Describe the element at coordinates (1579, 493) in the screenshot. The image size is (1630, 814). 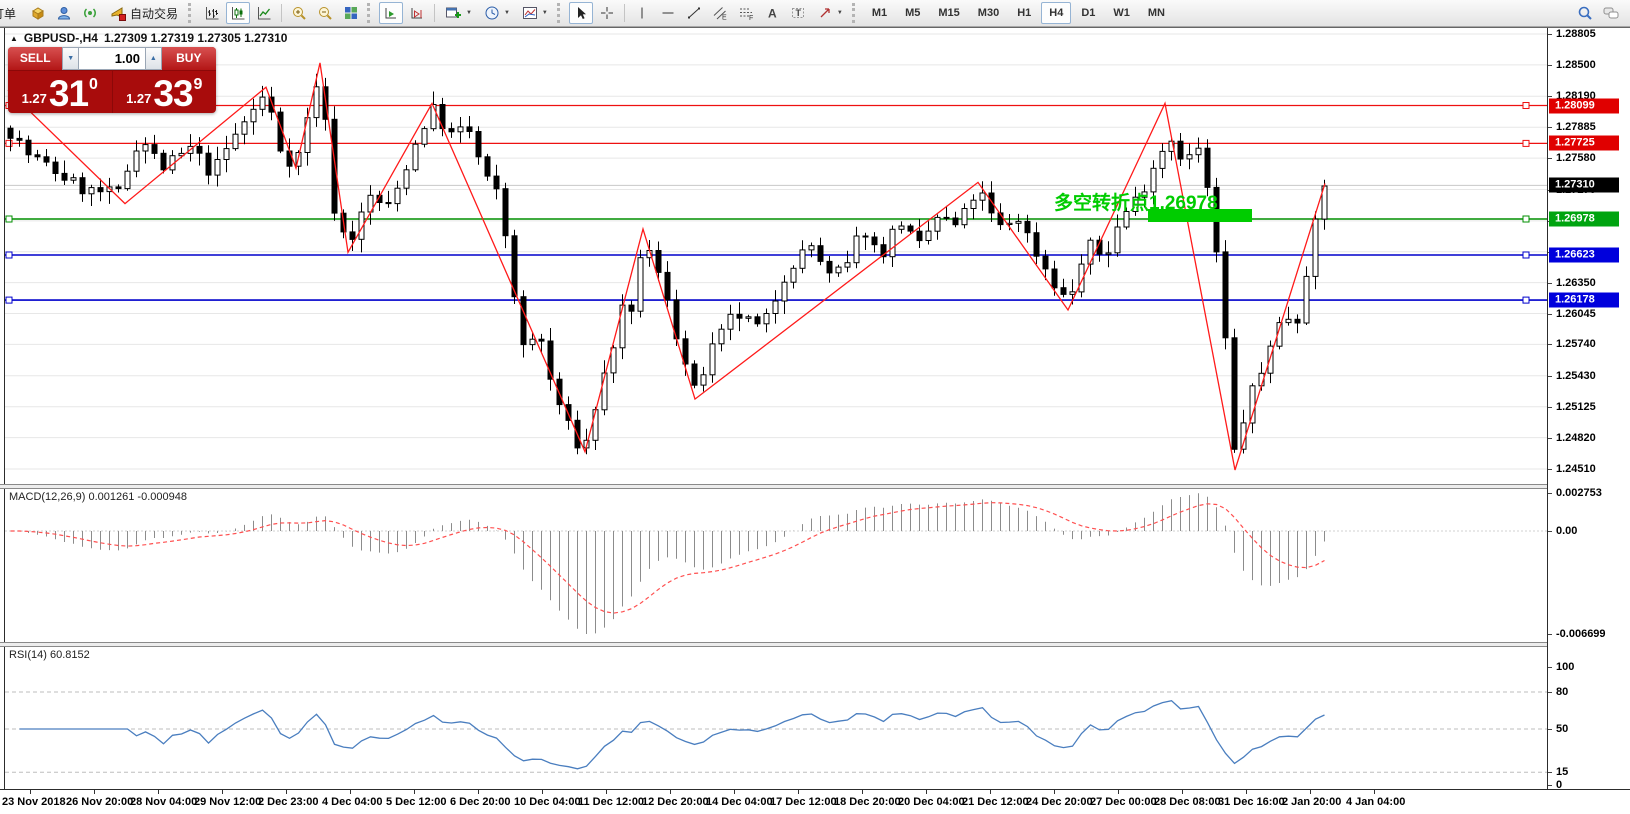
I see `macd-axis-label: 0.002753` at that location.